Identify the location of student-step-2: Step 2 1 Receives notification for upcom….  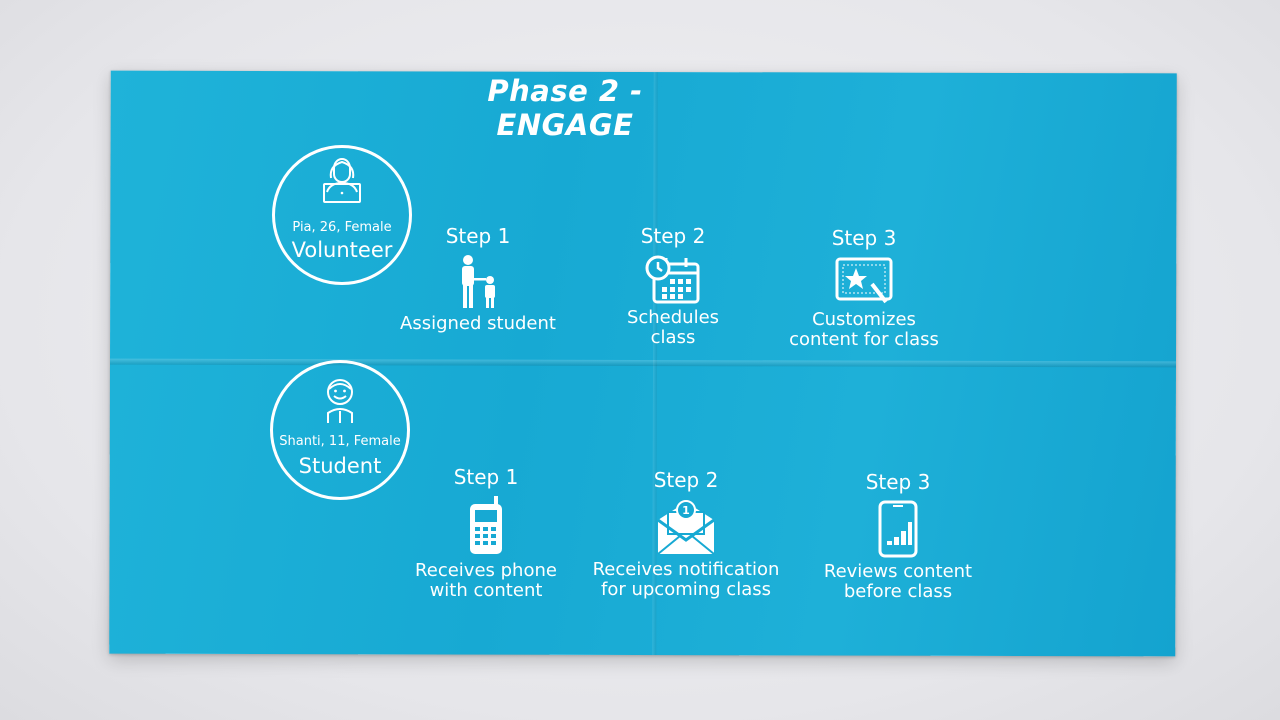
(686, 534).